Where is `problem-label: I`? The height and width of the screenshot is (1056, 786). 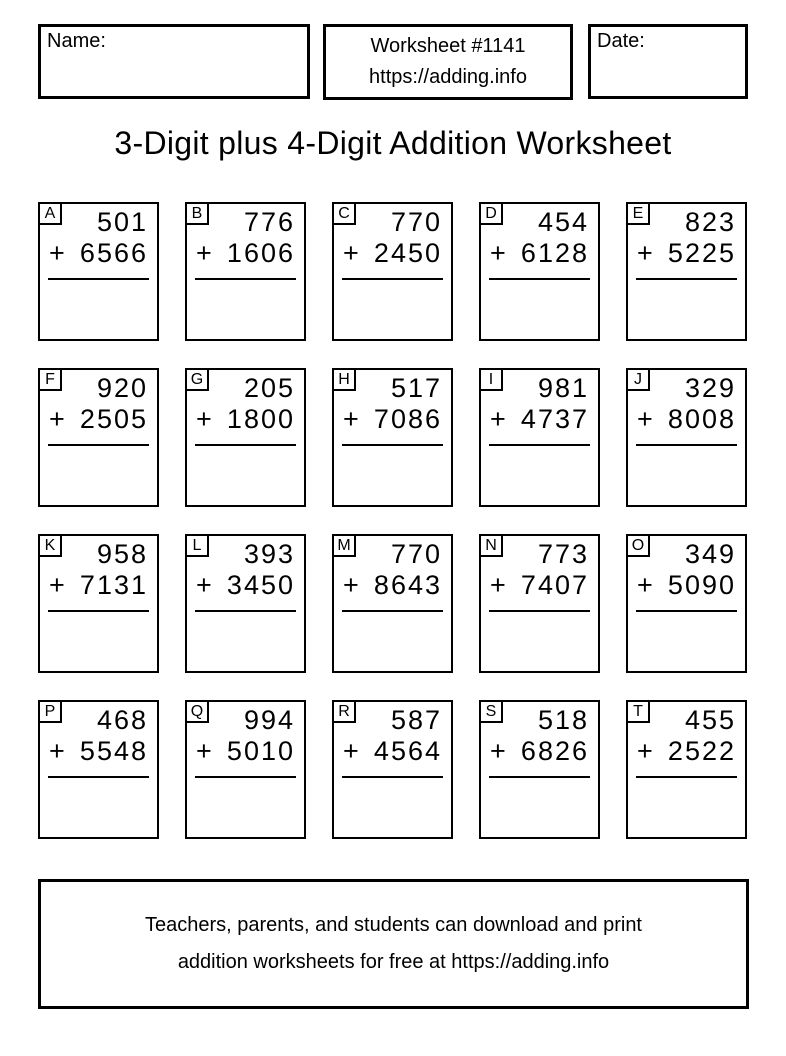 problem-label: I is located at coordinates (492, 380).